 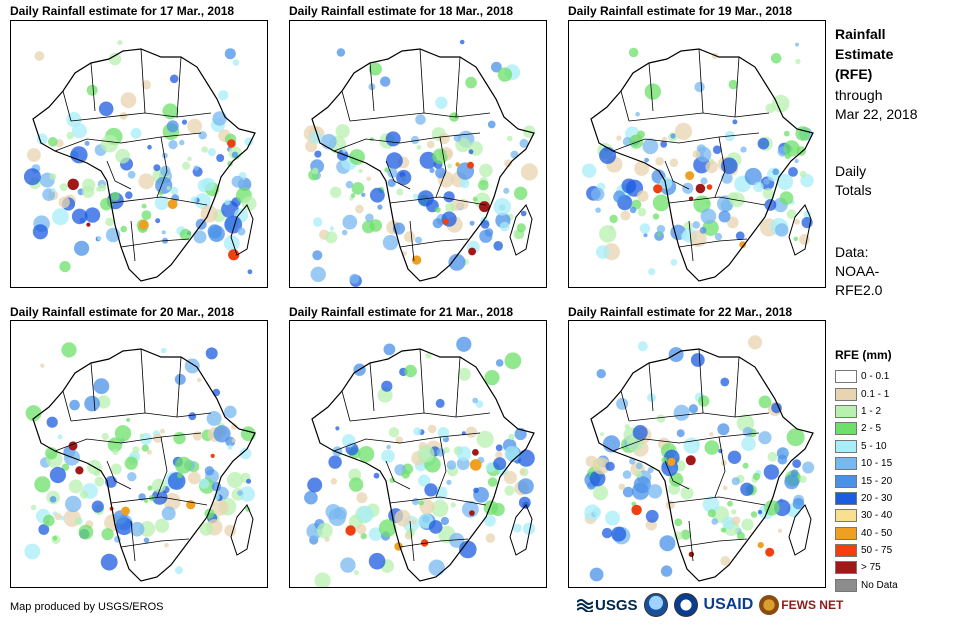 I want to click on rainfall-map-20-mar, so click(x=139, y=454).